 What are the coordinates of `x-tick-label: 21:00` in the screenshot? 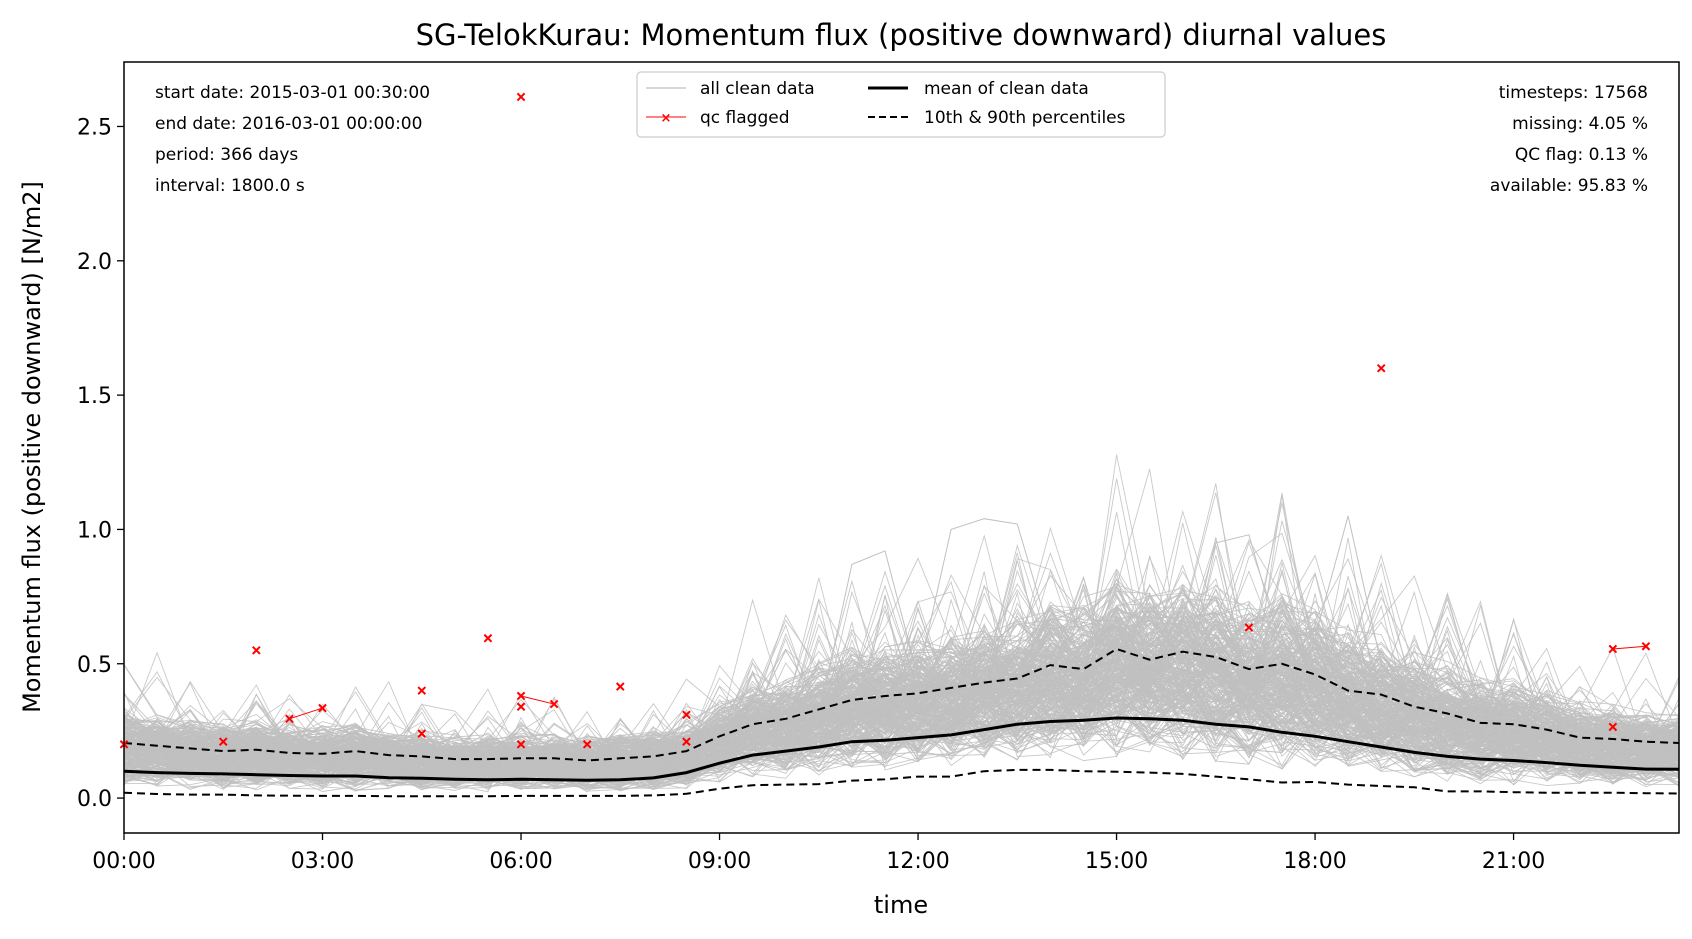 It's located at (1513, 861).